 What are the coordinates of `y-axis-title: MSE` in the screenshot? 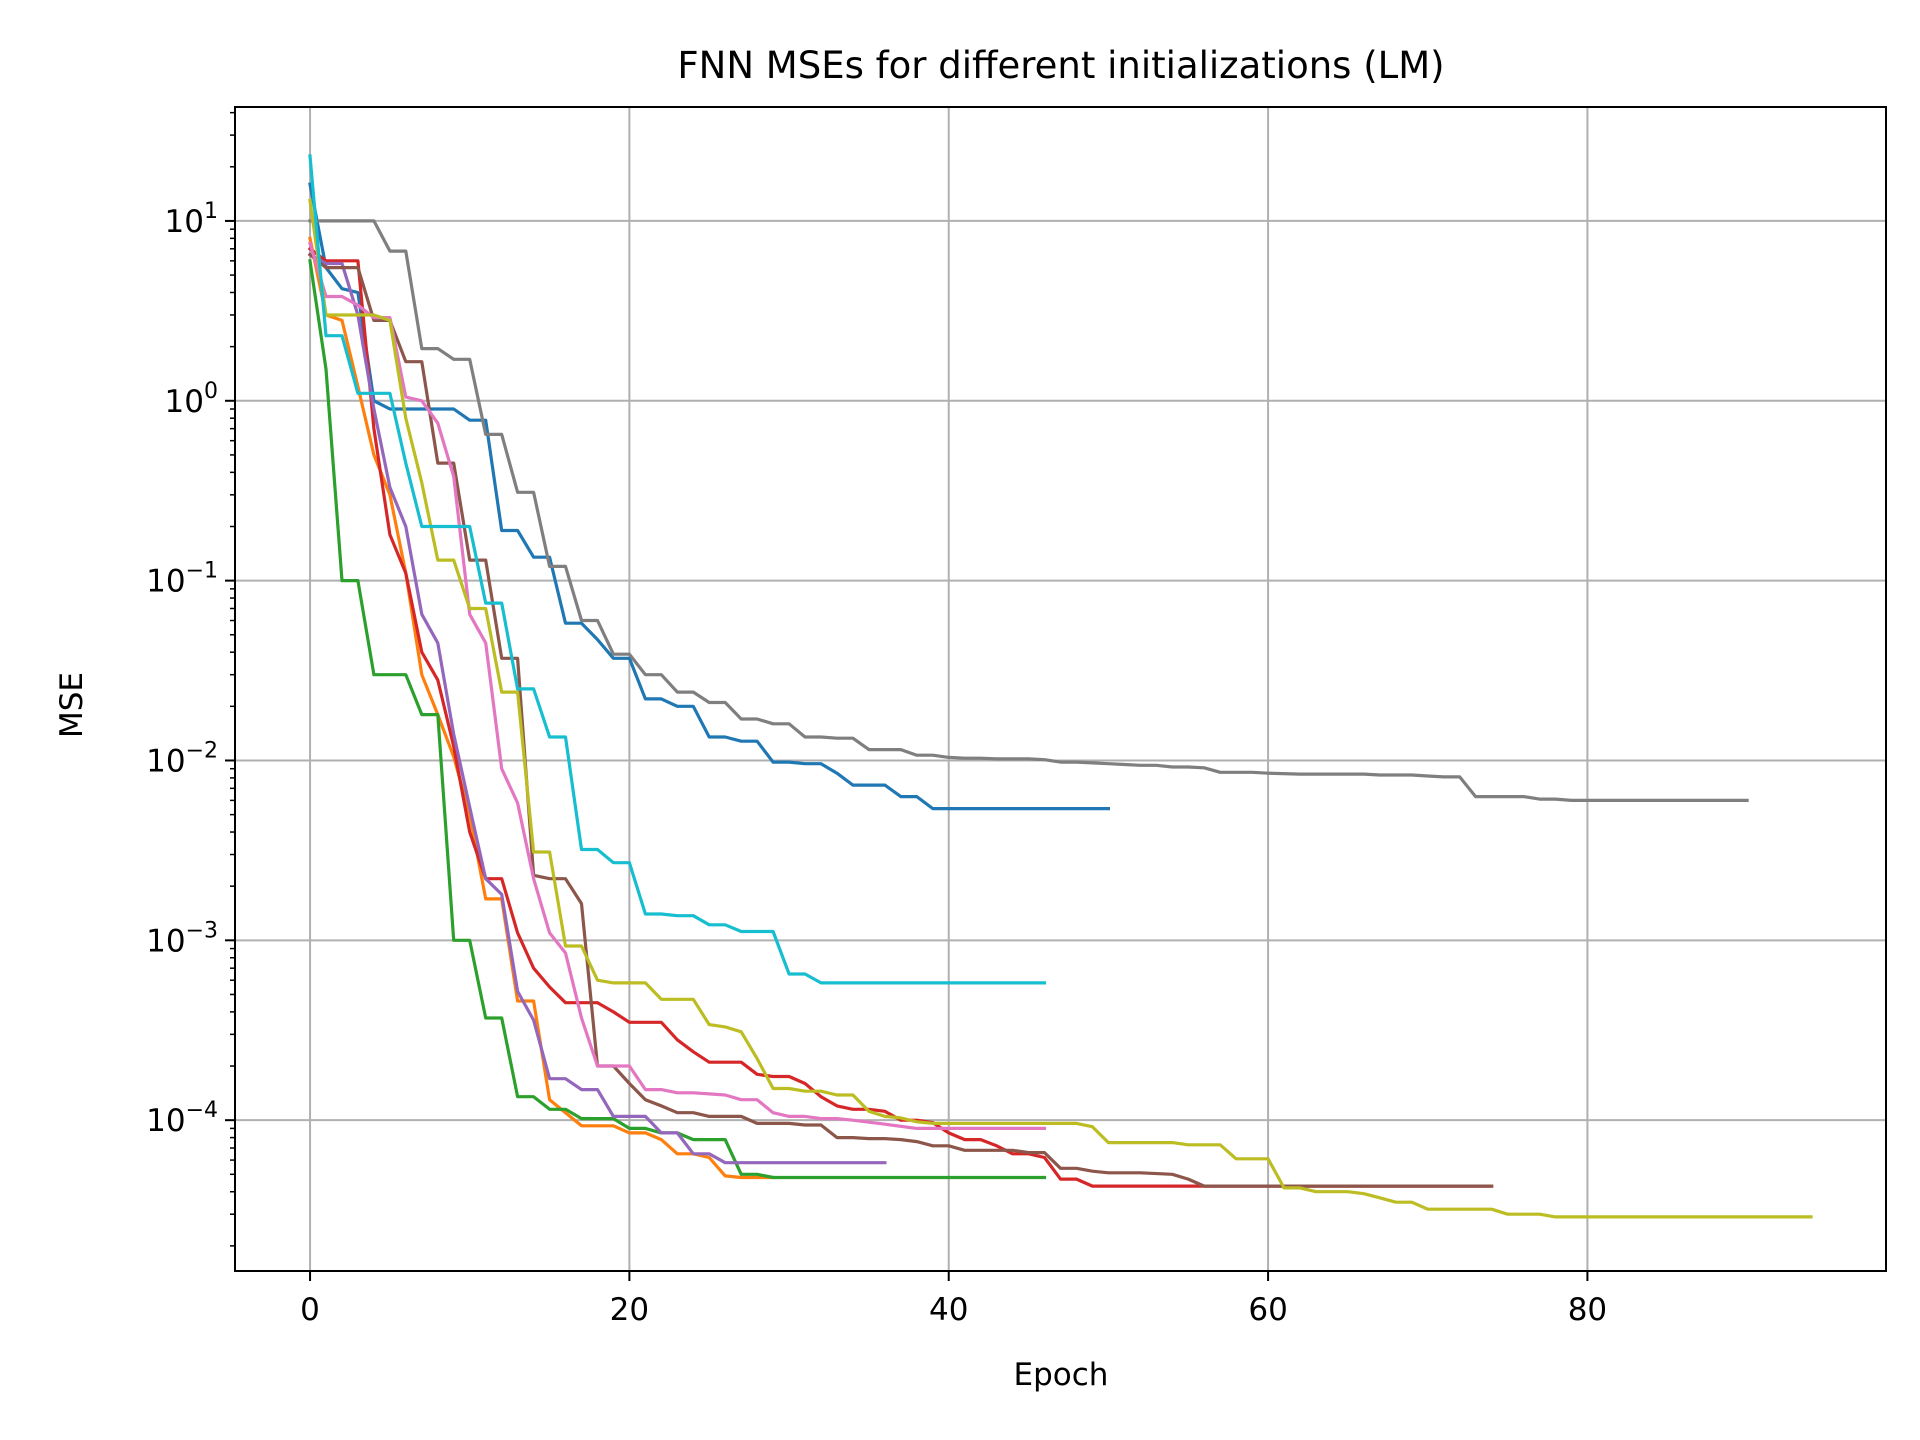 It's located at (72, 705).